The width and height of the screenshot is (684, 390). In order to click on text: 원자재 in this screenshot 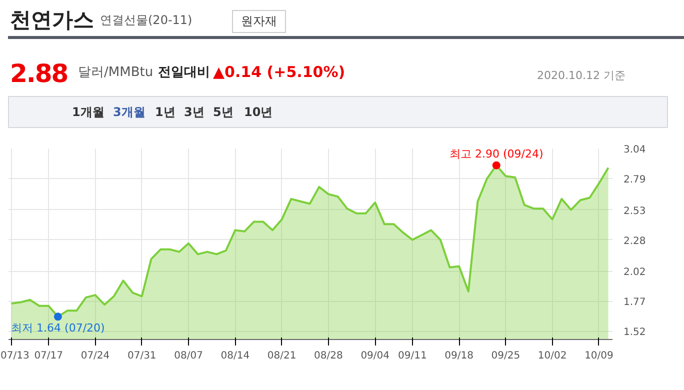, I will do `click(259, 22)`.